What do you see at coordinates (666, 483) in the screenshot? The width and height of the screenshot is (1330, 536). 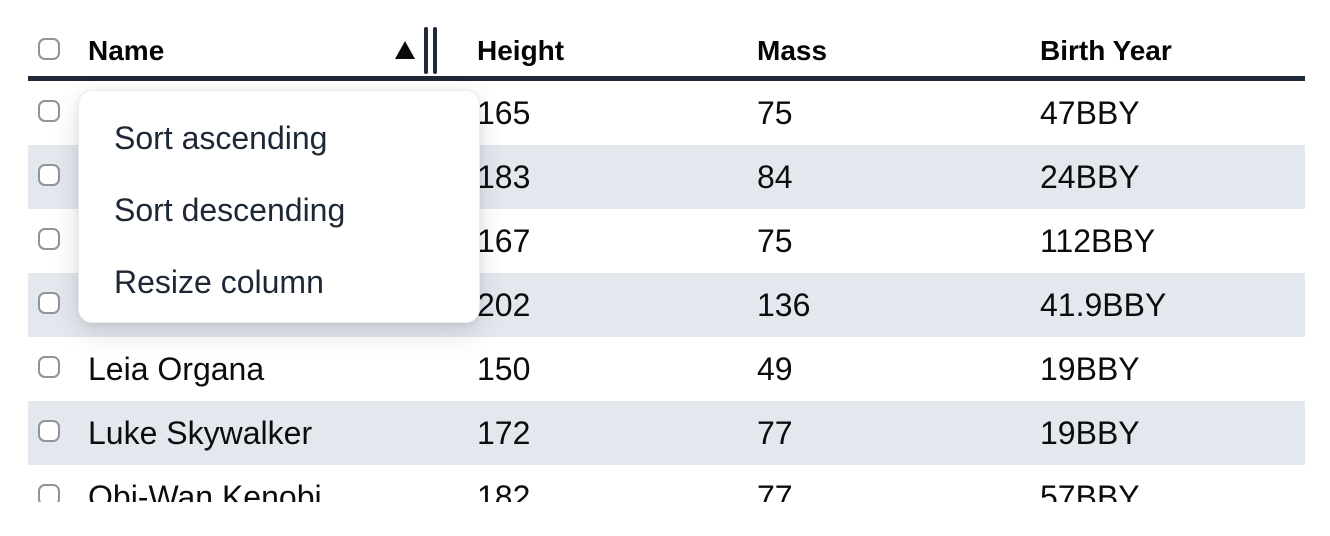 I see `table-row: Obi-Wan Kenobi 182 77 57BBY` at bounding box center [666, 483].